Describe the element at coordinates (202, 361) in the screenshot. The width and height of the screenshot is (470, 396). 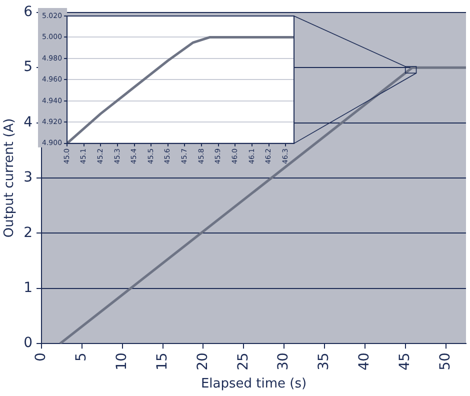
I see `x-tick-label: 20` at that location.